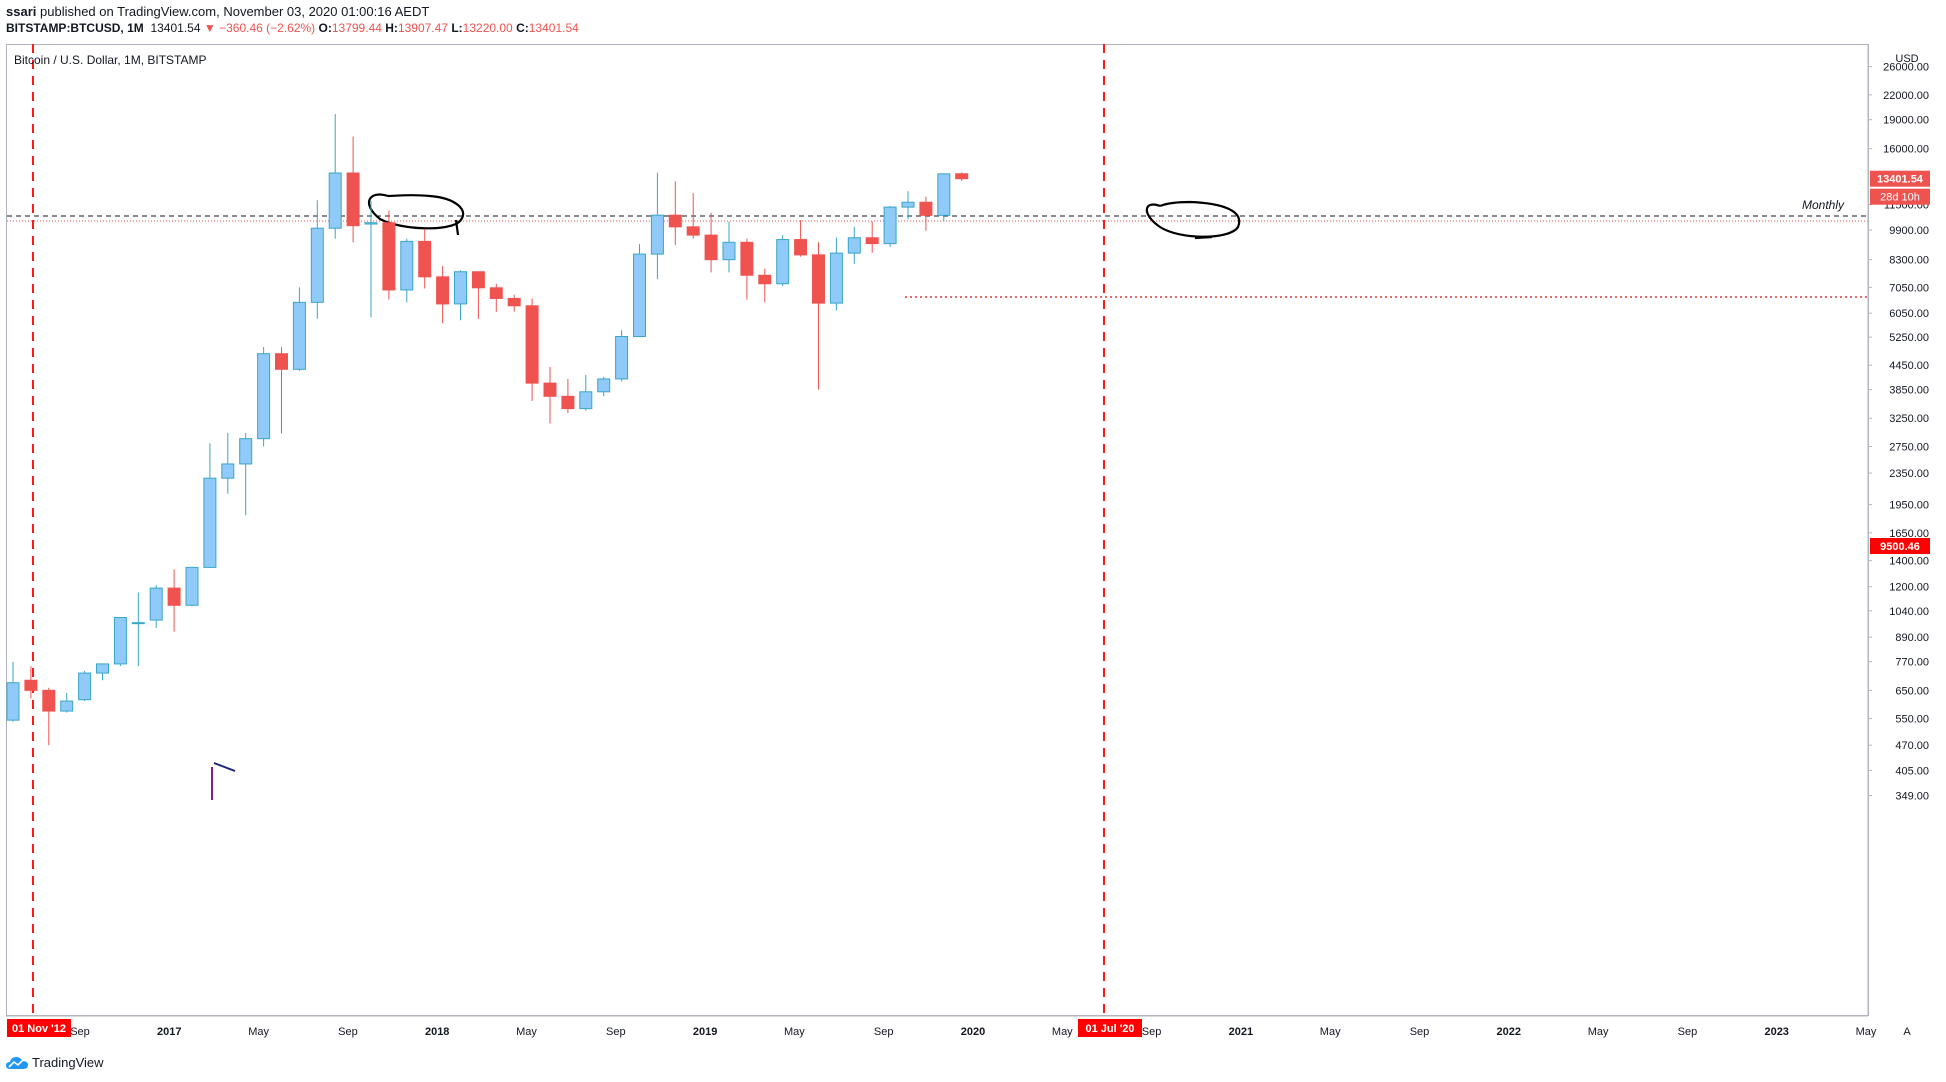 The image size is (1946, 1082). I want to click on currency-label: USD, so click(1906, 59).